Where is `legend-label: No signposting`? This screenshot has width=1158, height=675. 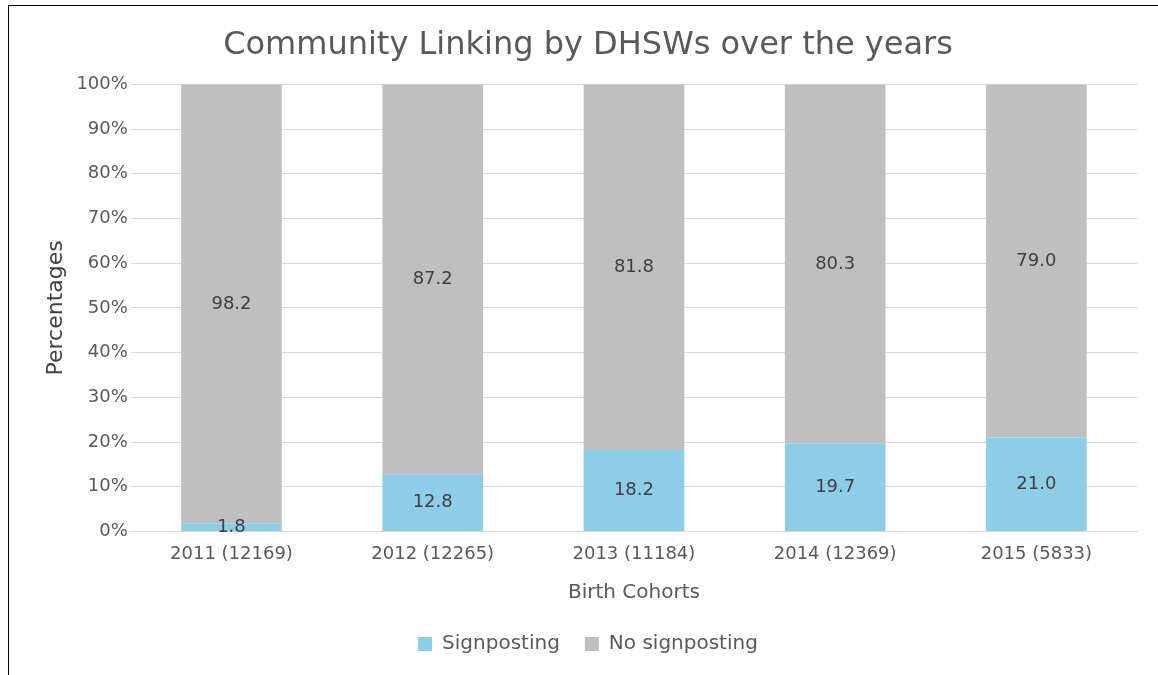
legend-label: No signposting is located at coordinates (683, 642).